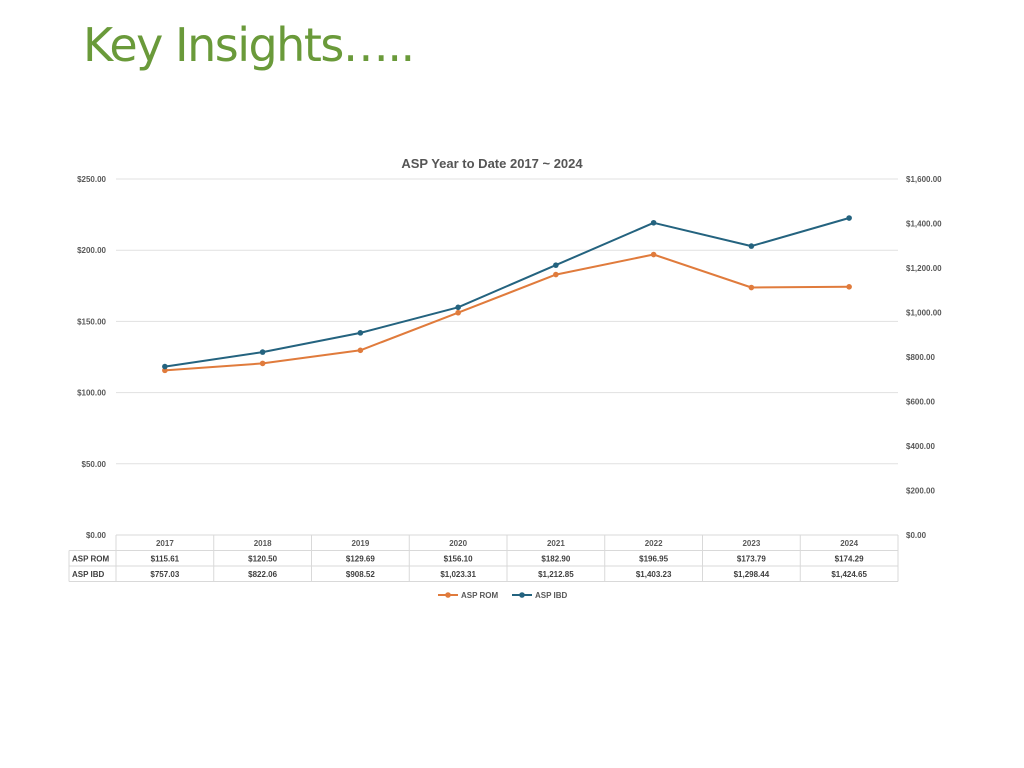  I want to click on data-label: $908.52, so click(360, 574).